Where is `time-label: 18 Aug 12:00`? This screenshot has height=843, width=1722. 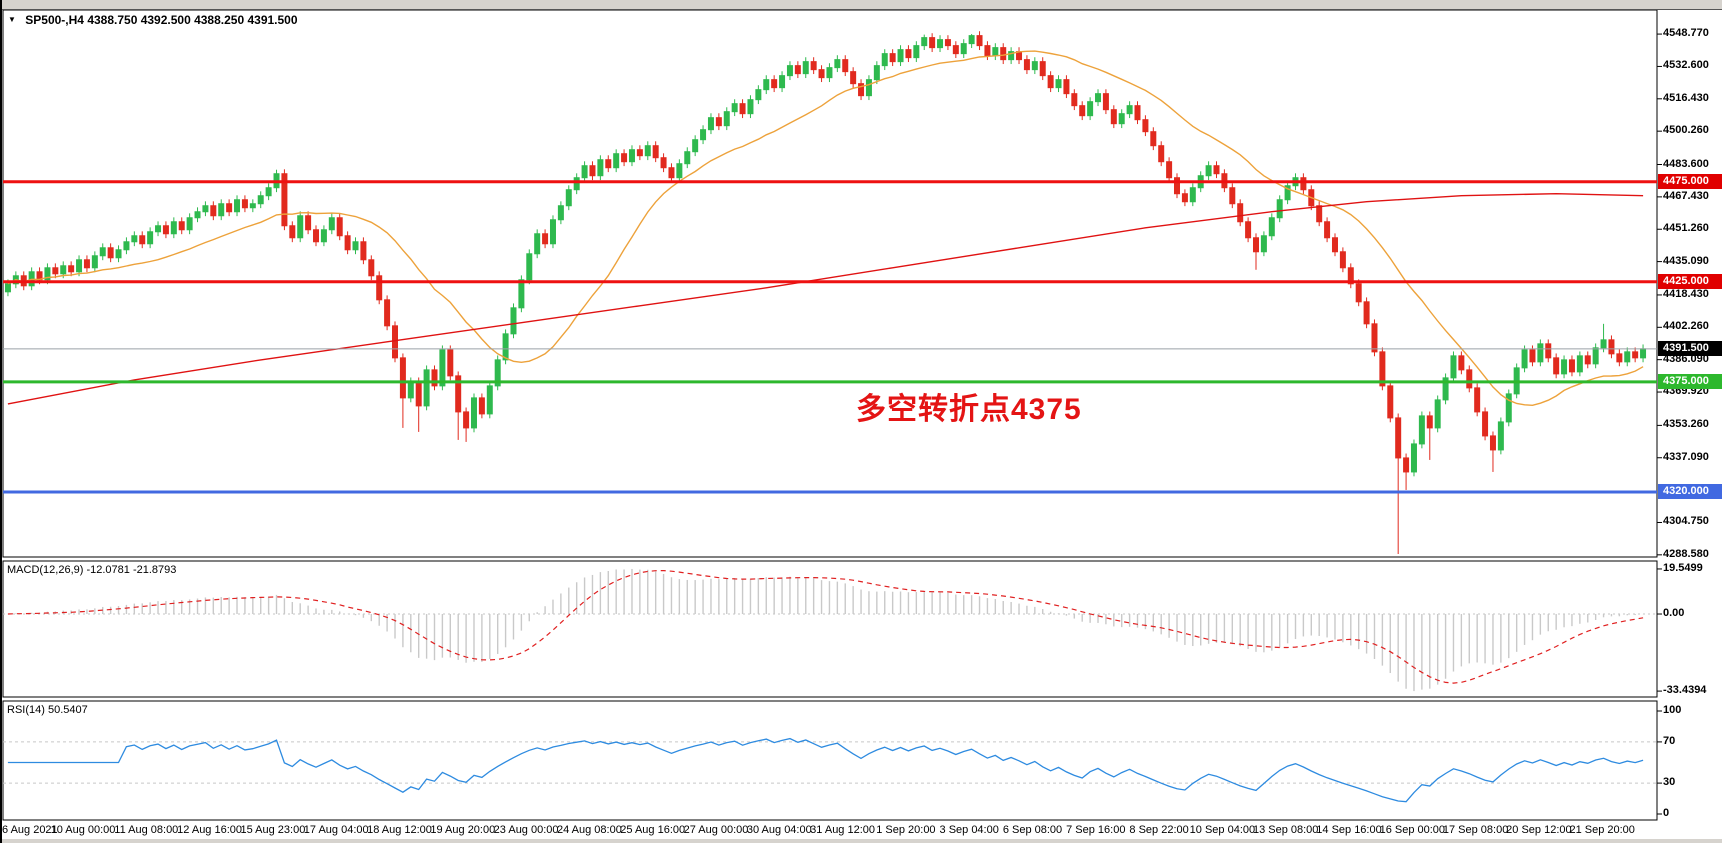 time-label: 18 Aug 12:00 is located at coordinates (399, 830).